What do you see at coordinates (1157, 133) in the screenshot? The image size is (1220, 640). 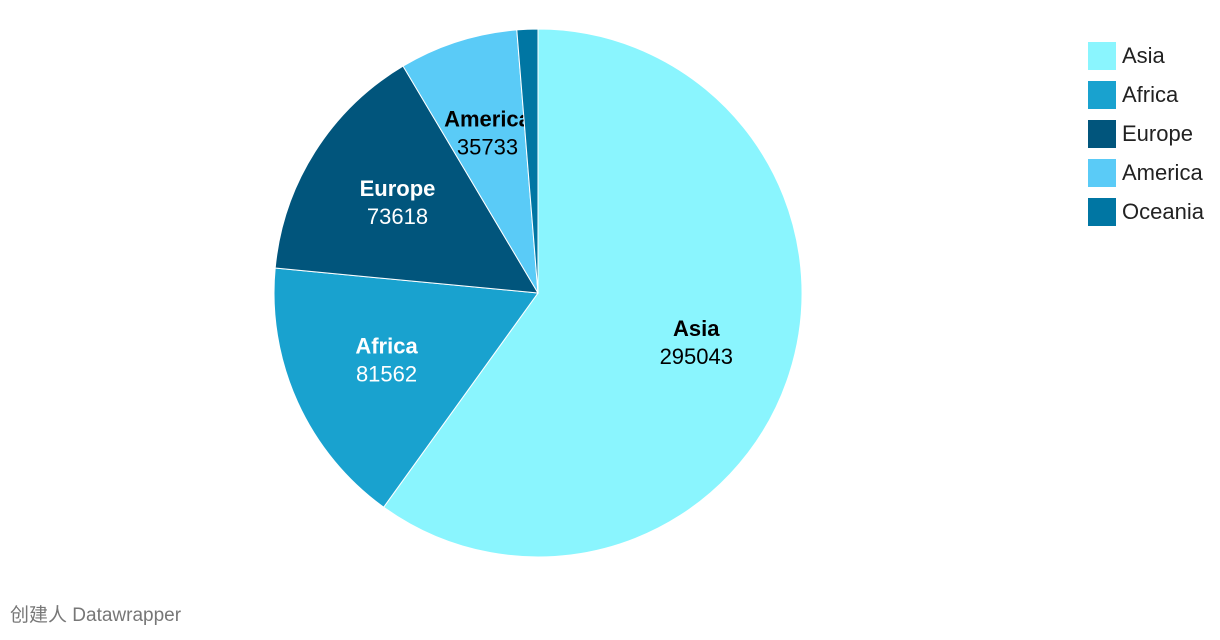 I see `legend-label: Europe` at bounding box center [1157, 133].